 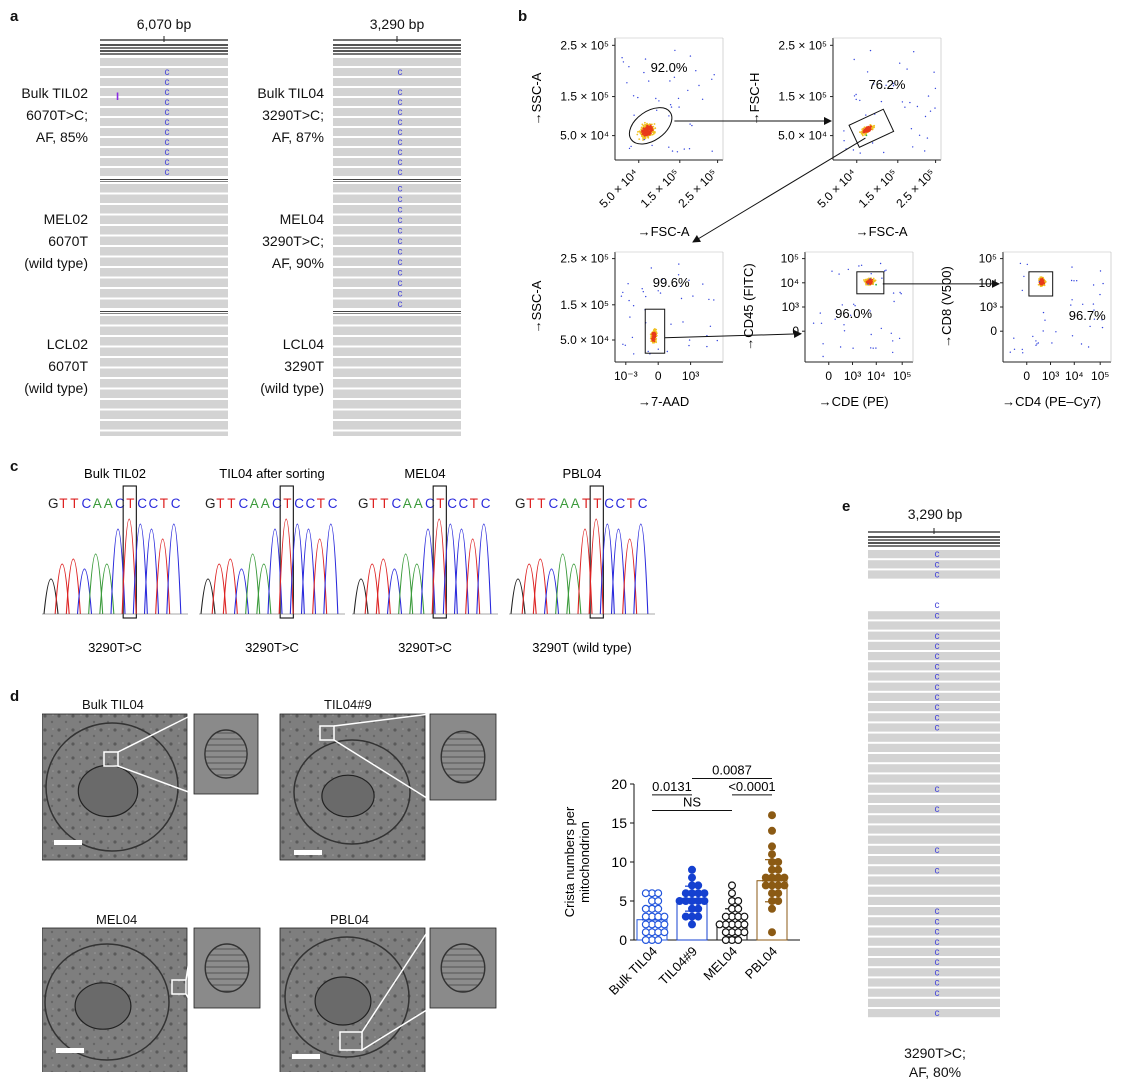 What do you see at coordinates (388, 999) in the screenshot?
I see `em-pbl04` at bounding box center [388, 999].